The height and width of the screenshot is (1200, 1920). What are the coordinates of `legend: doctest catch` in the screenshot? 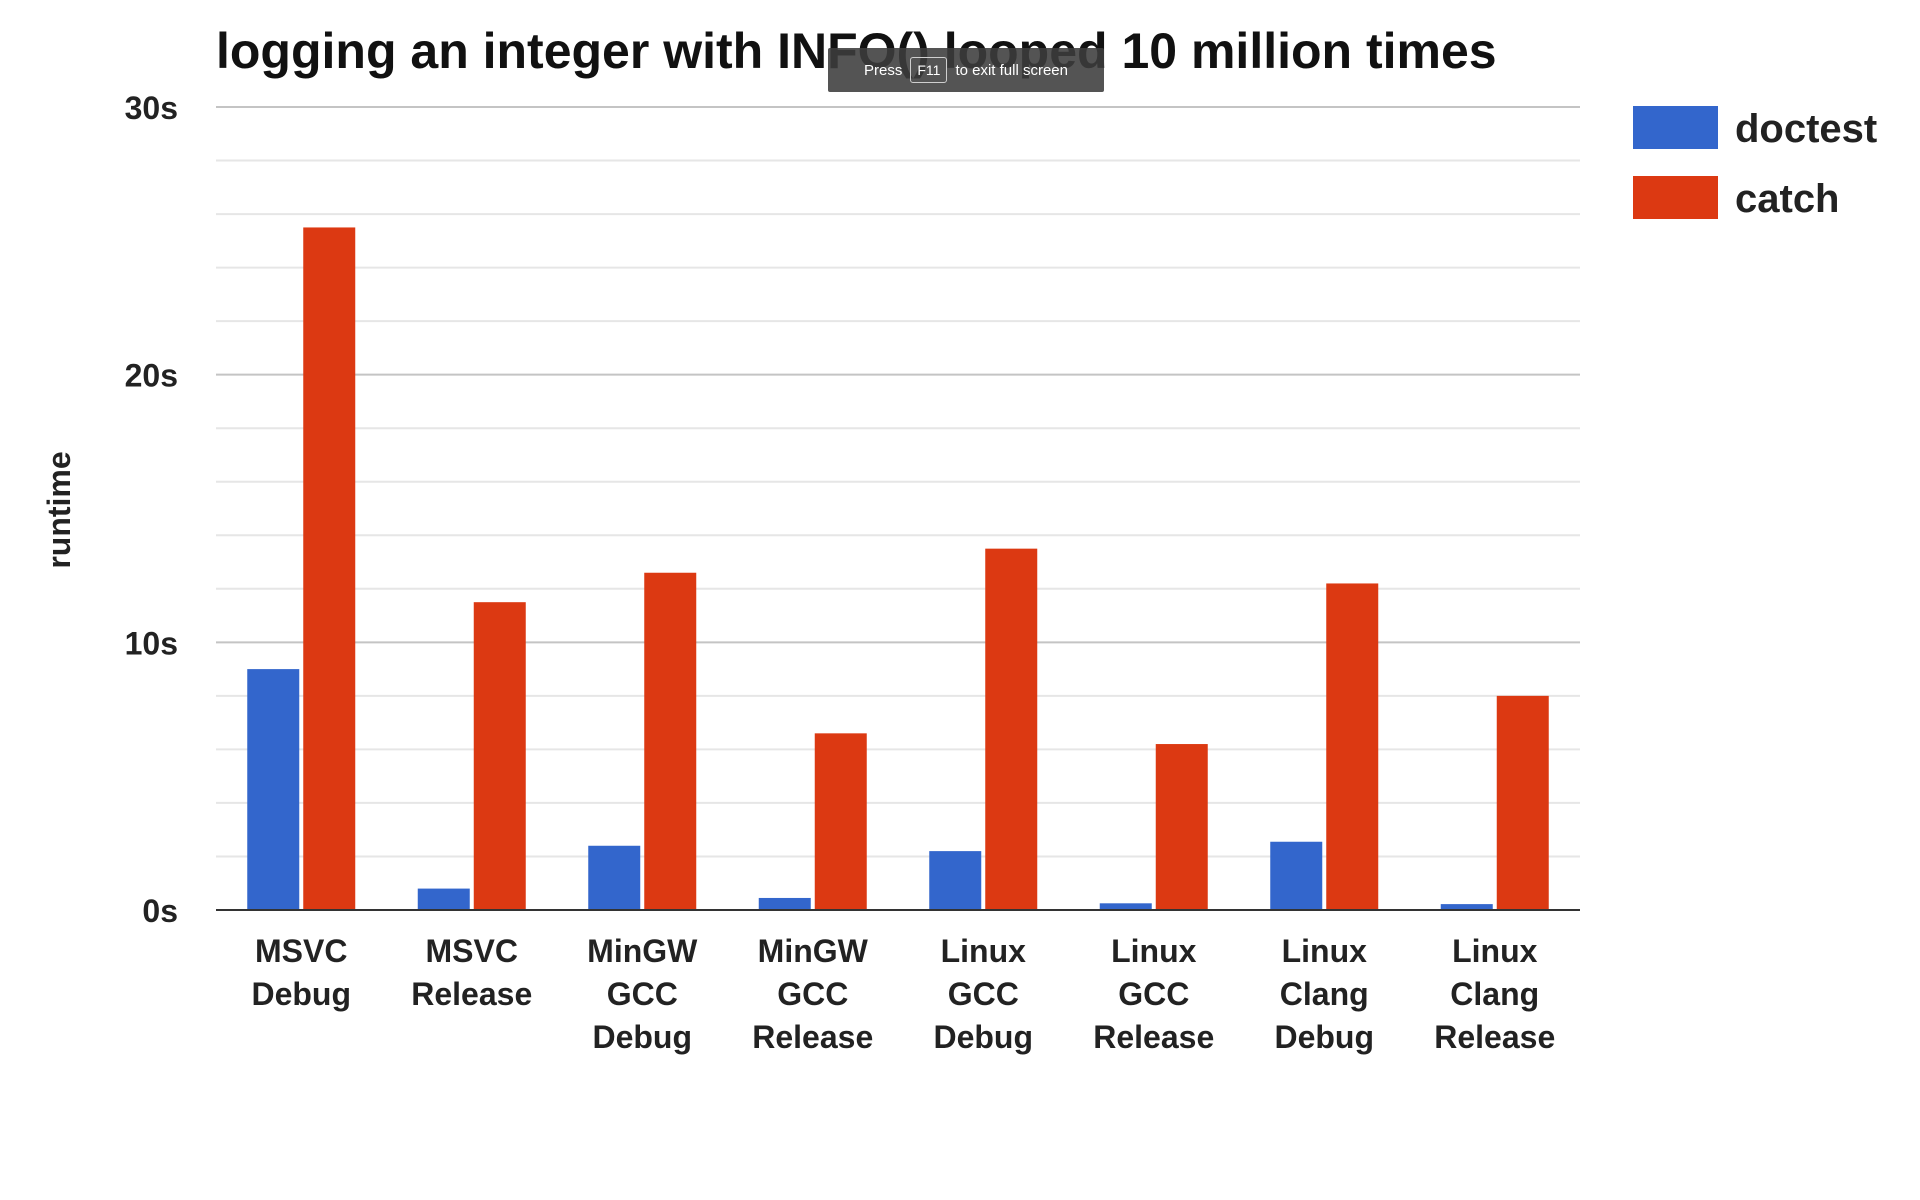 It's located at (1755, 163).